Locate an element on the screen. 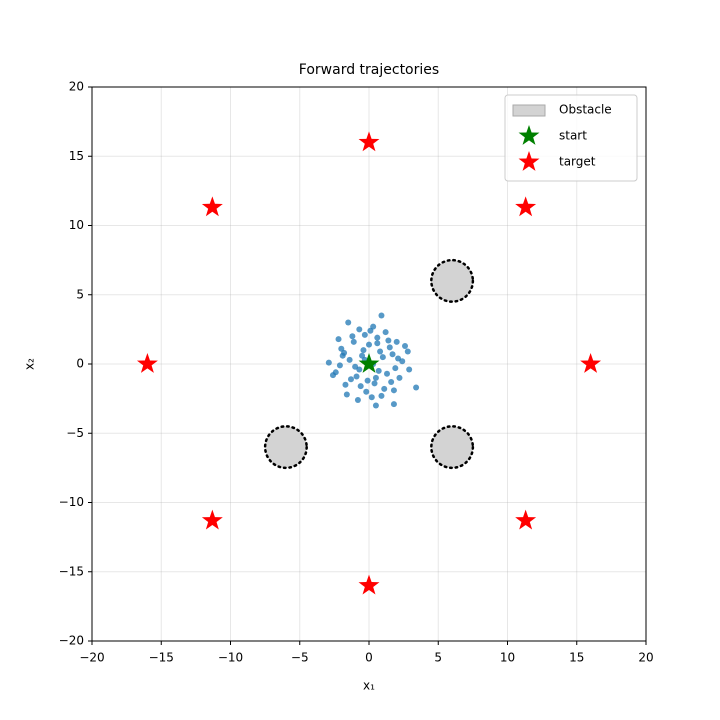 This screenshot has width=720, height=720. x-tick-label: 15 is located at coordinates (576, 658).